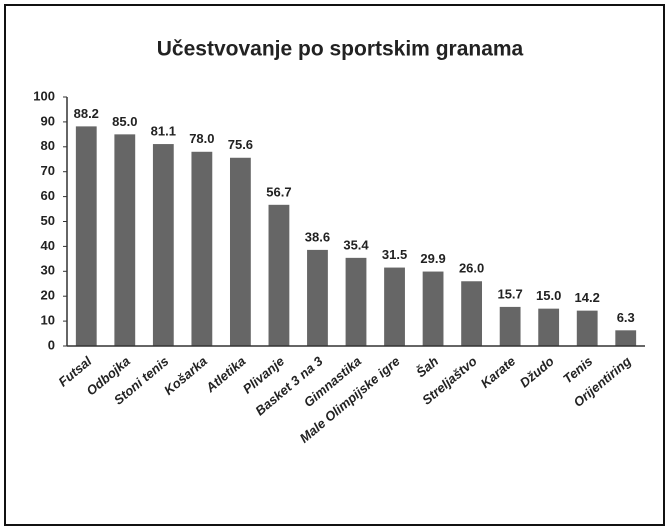 The image size is (670, 531). What do you see at coordinates (317, 236) in the screenshot?
I see `value-label: 38.6` at bounding box center [317, 236].